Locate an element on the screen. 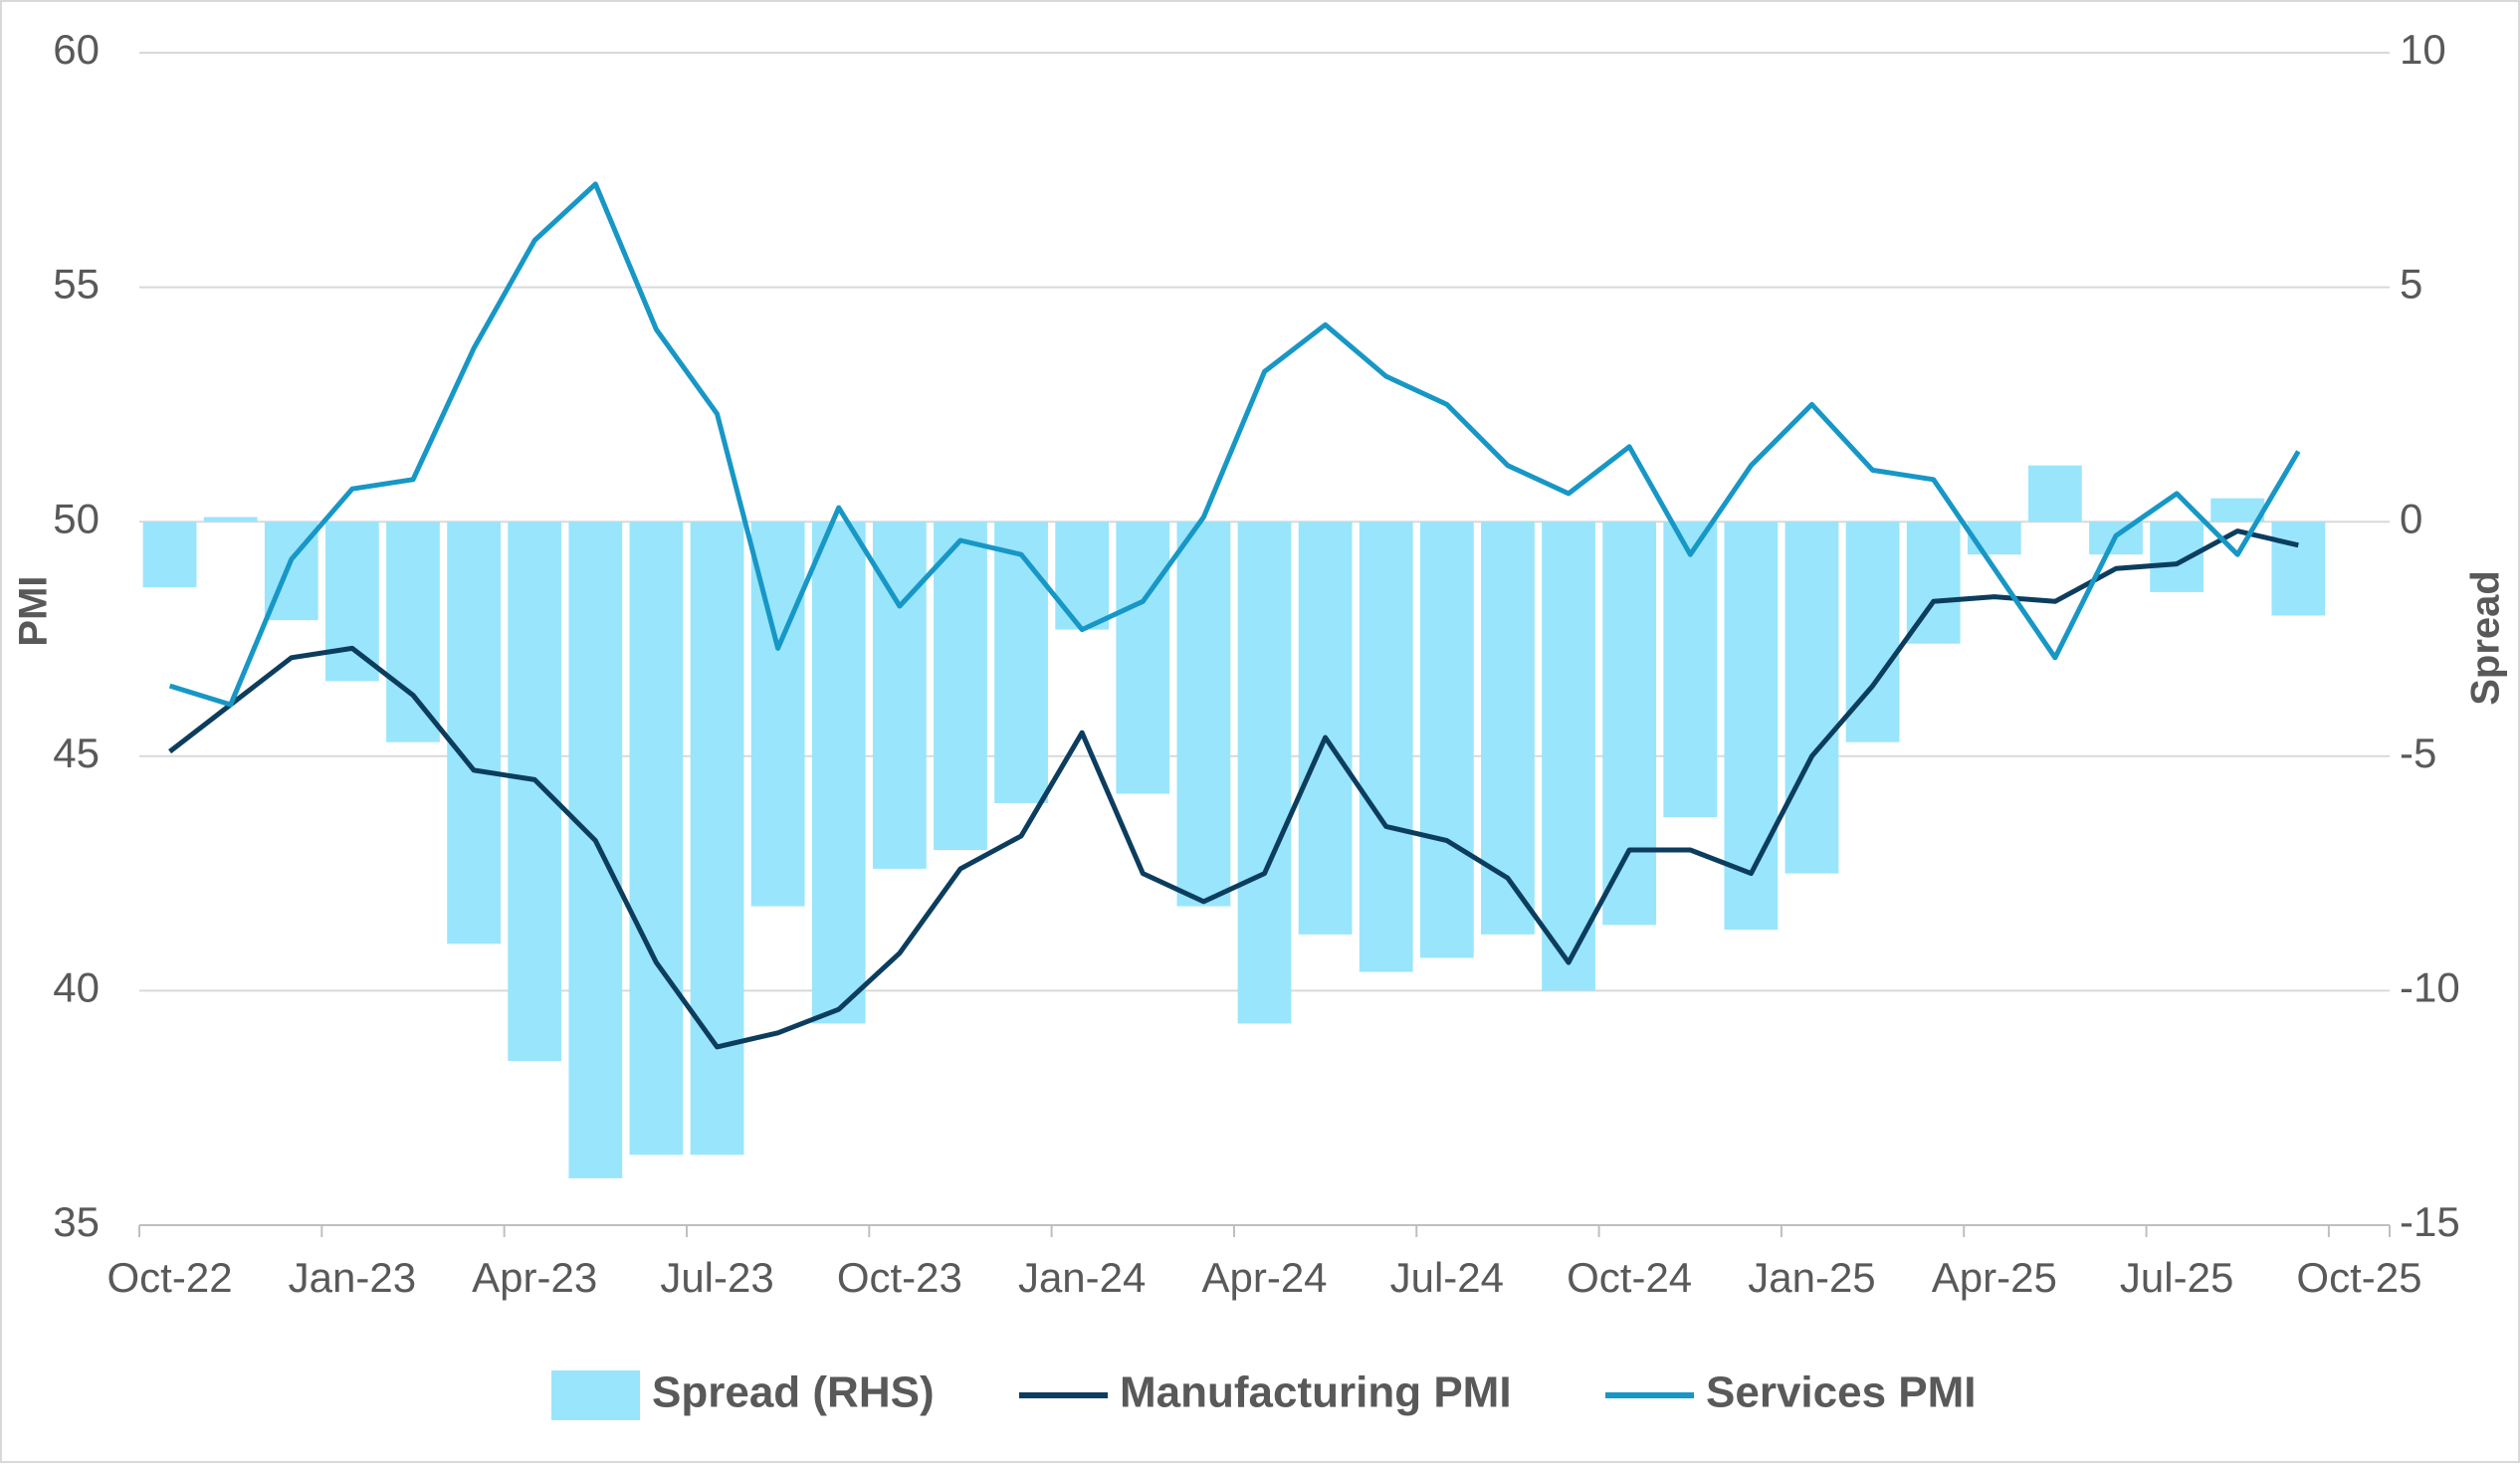 This screenshot has height=1468, width=2520. x-tick-label: Jul-24 is located at coordinates (1447, 1277).